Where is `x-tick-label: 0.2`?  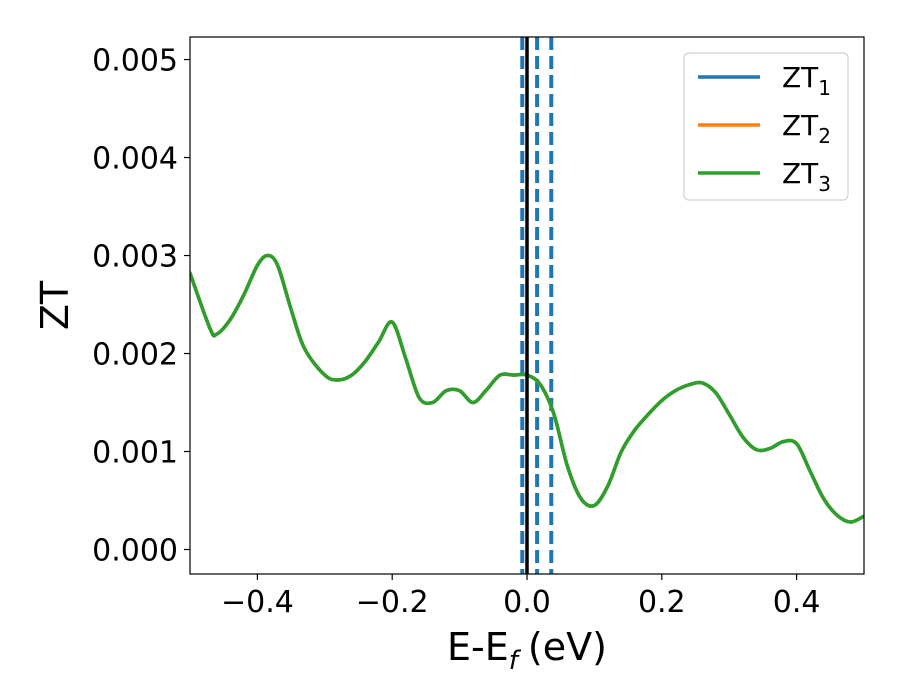 x-tick-label: 0.2 is located at coordinates (662, 602).